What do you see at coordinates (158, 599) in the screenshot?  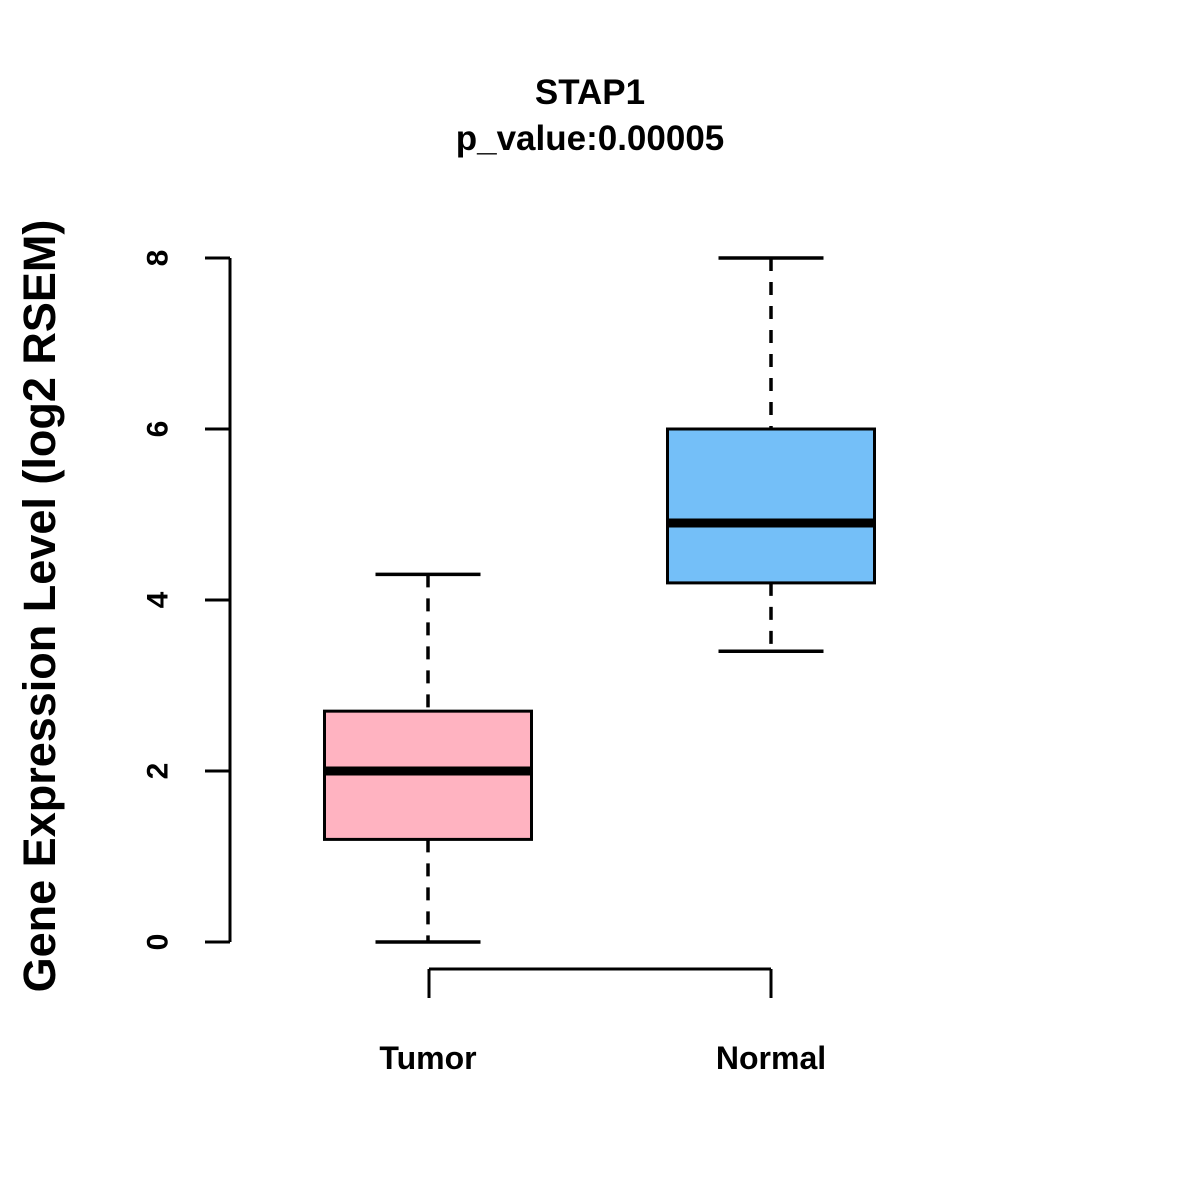 I see `y-axis-tick-label: 4` at bounding box center [158, 599].